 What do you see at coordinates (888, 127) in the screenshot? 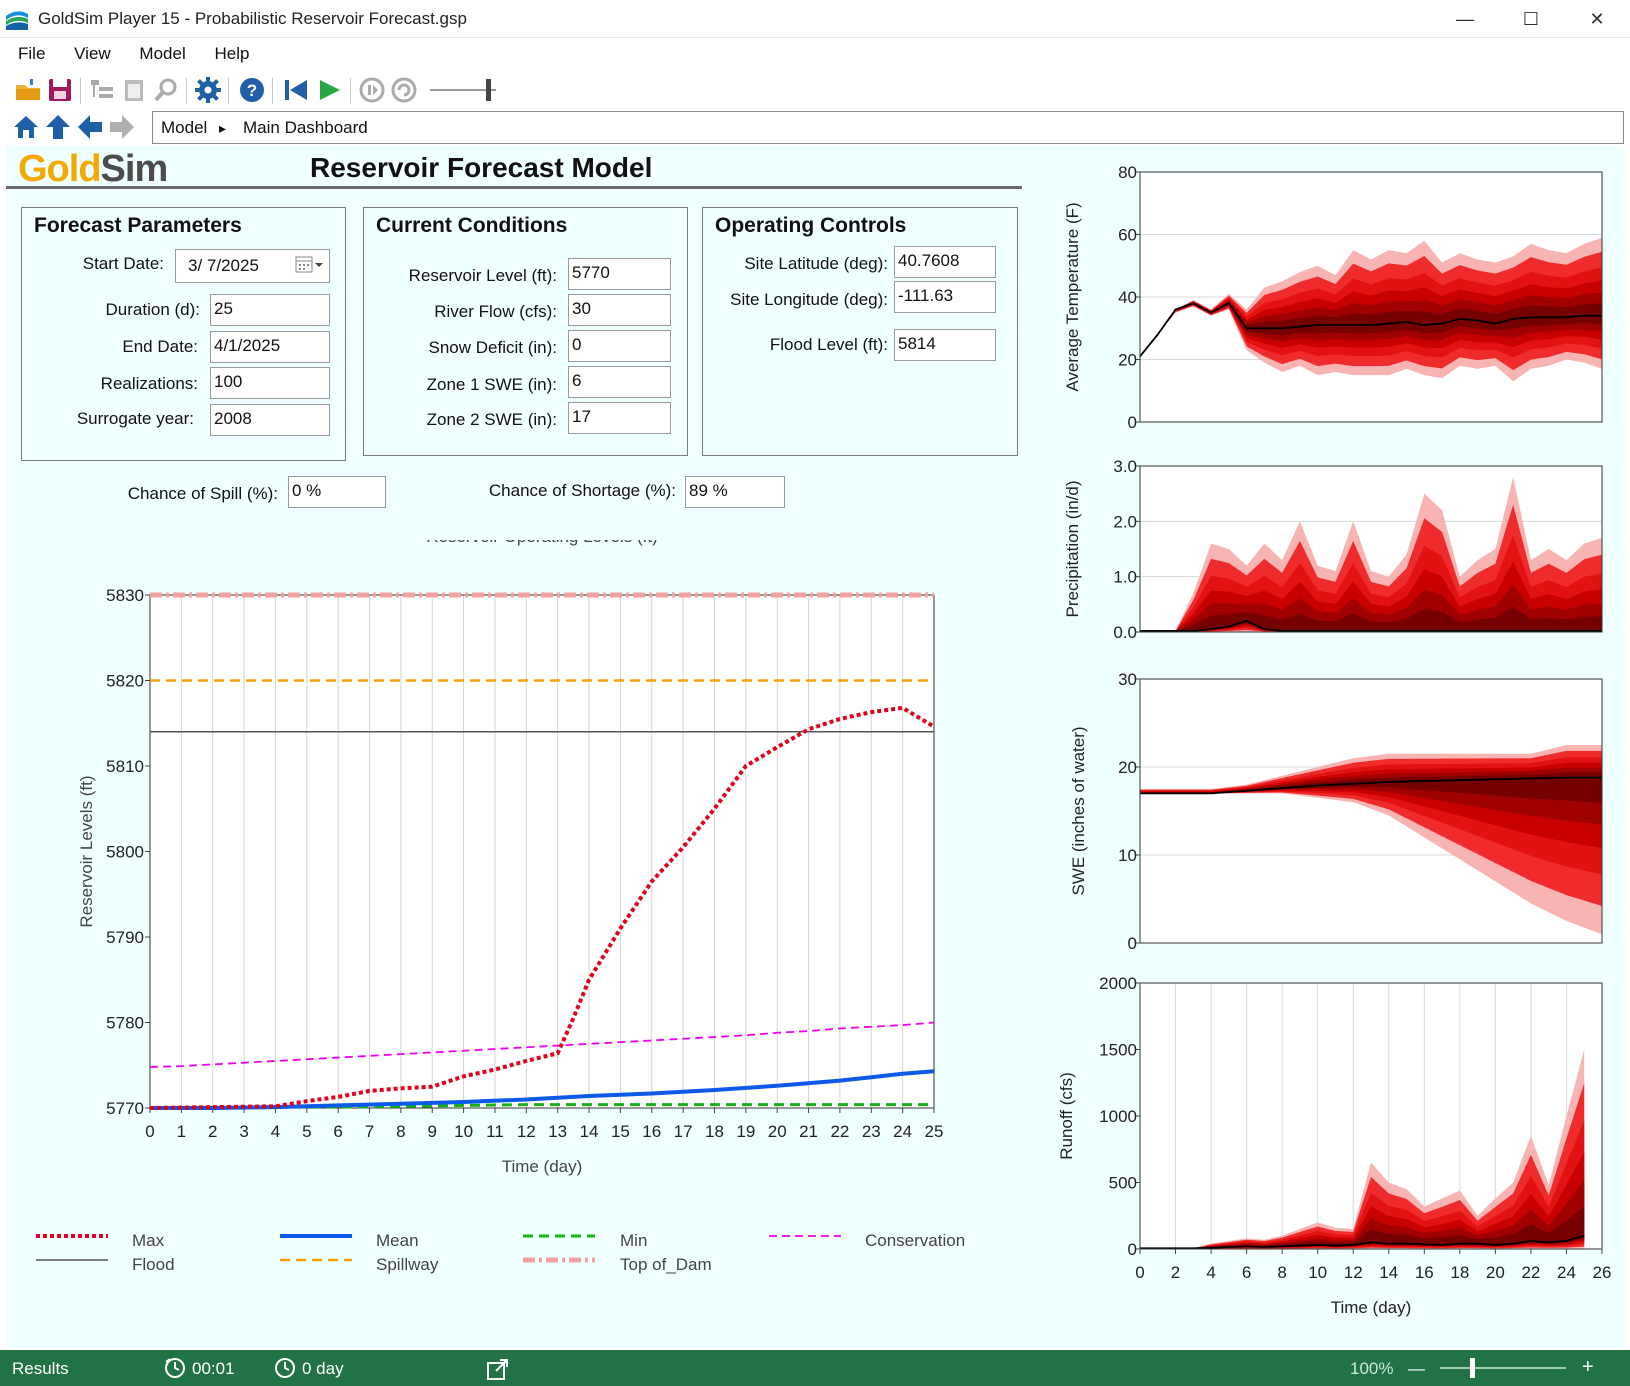
I see `breadcrumb: Model ▸ Main Dashboard` at bounding box center [888, 127].